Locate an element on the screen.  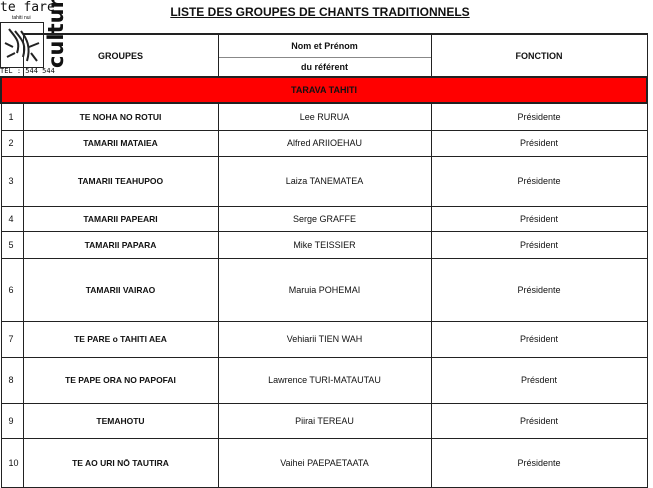
group-name: TAMARII PAPEARI is located at coordinates (120, 218).